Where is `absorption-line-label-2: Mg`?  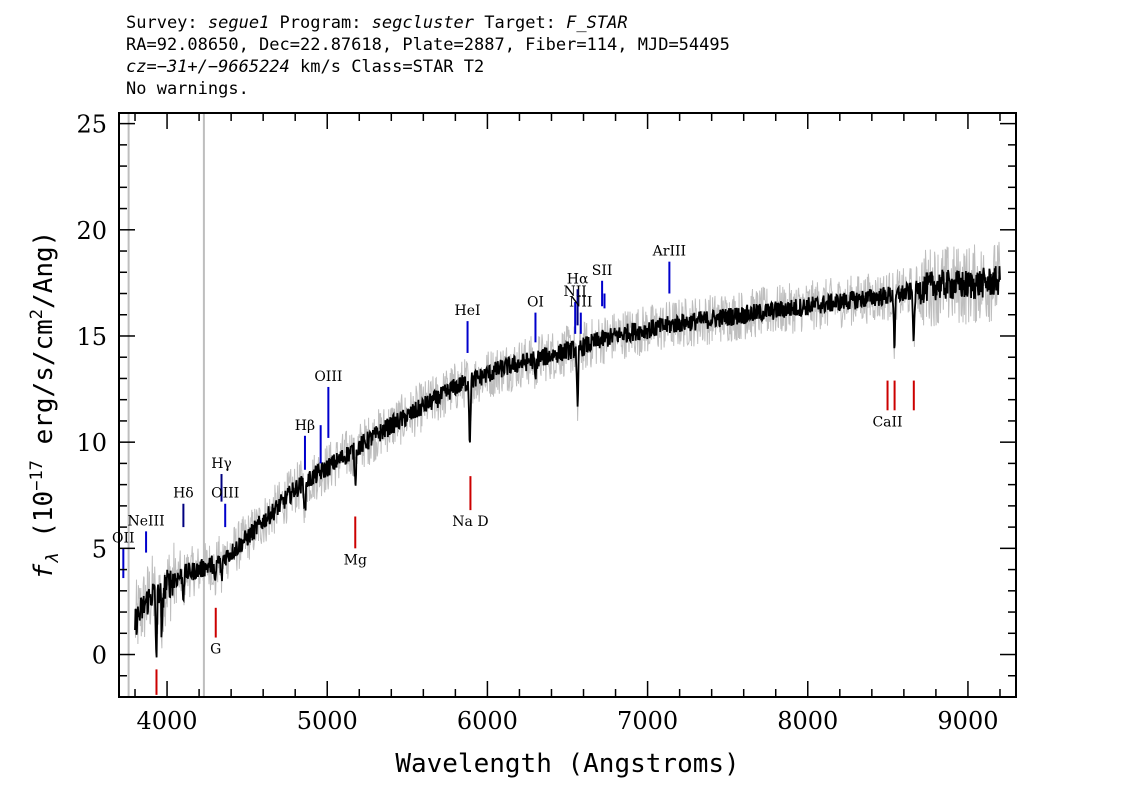 absorption-line-label-2: Mg is located at coordinates (355, 560).